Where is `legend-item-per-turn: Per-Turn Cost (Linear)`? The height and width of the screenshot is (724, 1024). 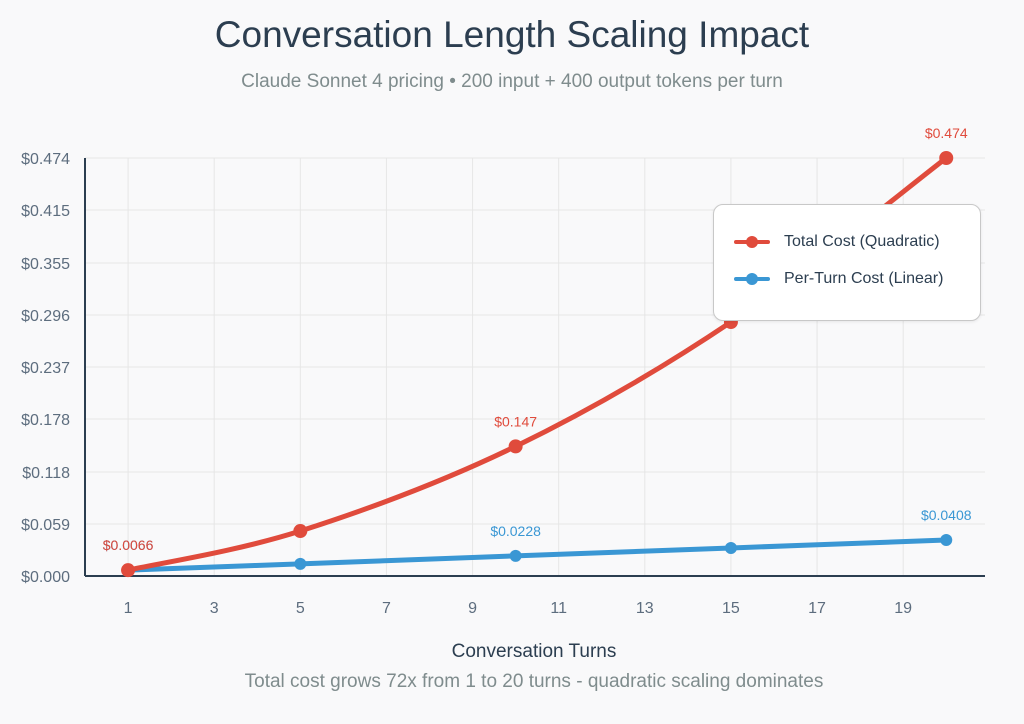
legend-item-per-turn: Per-Turn Cost (Linear) is located at coordinates (837, 279).